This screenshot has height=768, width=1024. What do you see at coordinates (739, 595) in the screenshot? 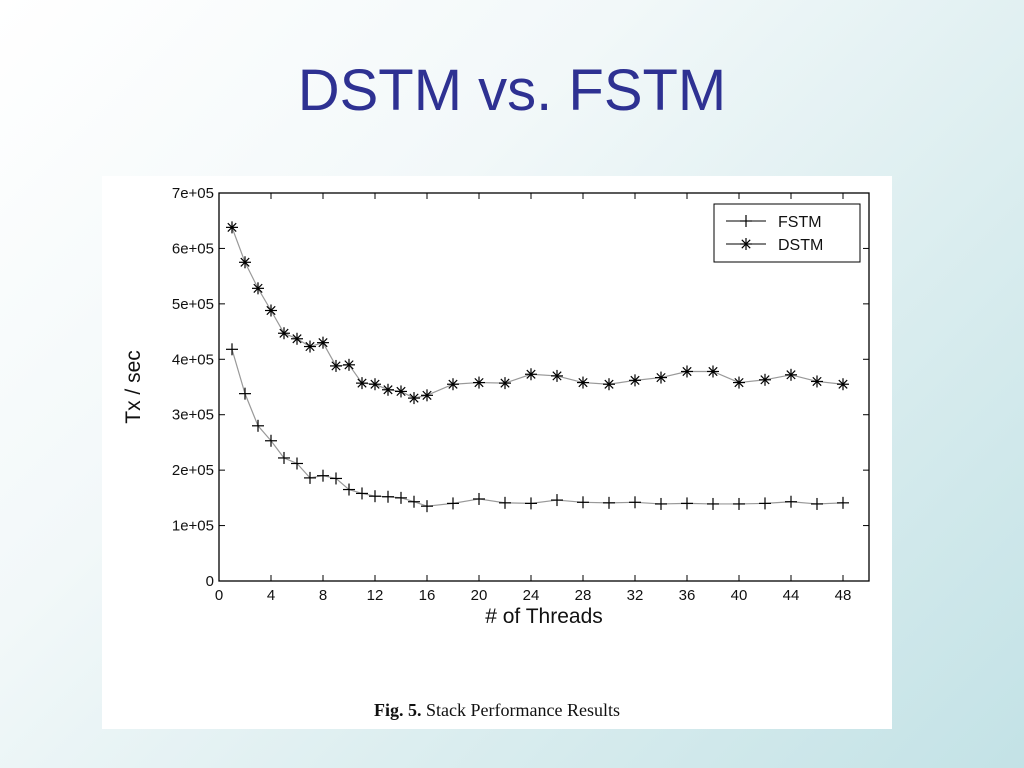
I see `x-tick-label: 40` at bounding box center [739, 595].